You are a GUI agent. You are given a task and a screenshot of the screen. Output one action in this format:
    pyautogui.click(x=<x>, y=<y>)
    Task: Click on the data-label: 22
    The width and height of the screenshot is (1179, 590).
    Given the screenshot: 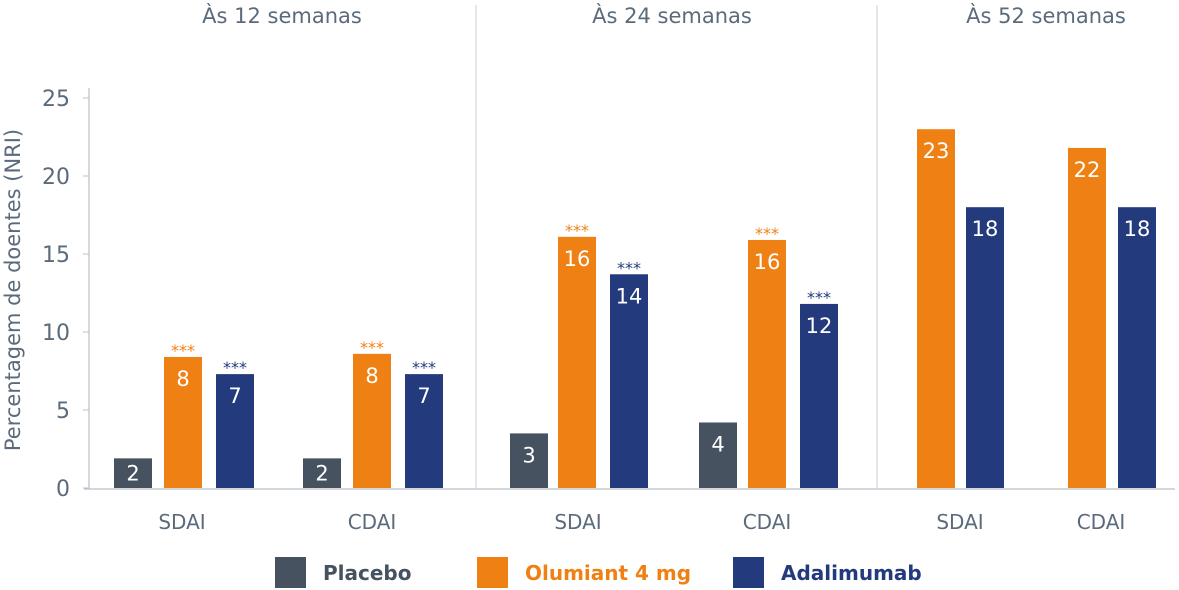 What is the action you would take?
    pyautogui.click(x=1087, y=170)
    